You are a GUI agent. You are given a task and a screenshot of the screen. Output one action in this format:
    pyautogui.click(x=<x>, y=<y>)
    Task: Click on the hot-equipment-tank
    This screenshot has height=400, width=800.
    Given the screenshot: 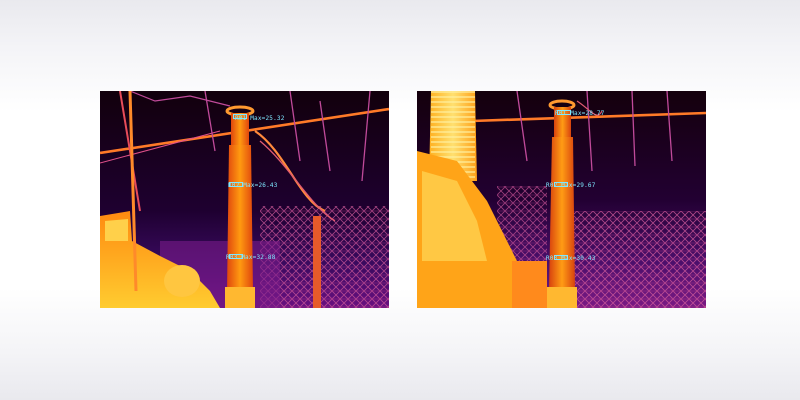 What is the action you would take?
    pyautogui.click(x=182, y=281)
    